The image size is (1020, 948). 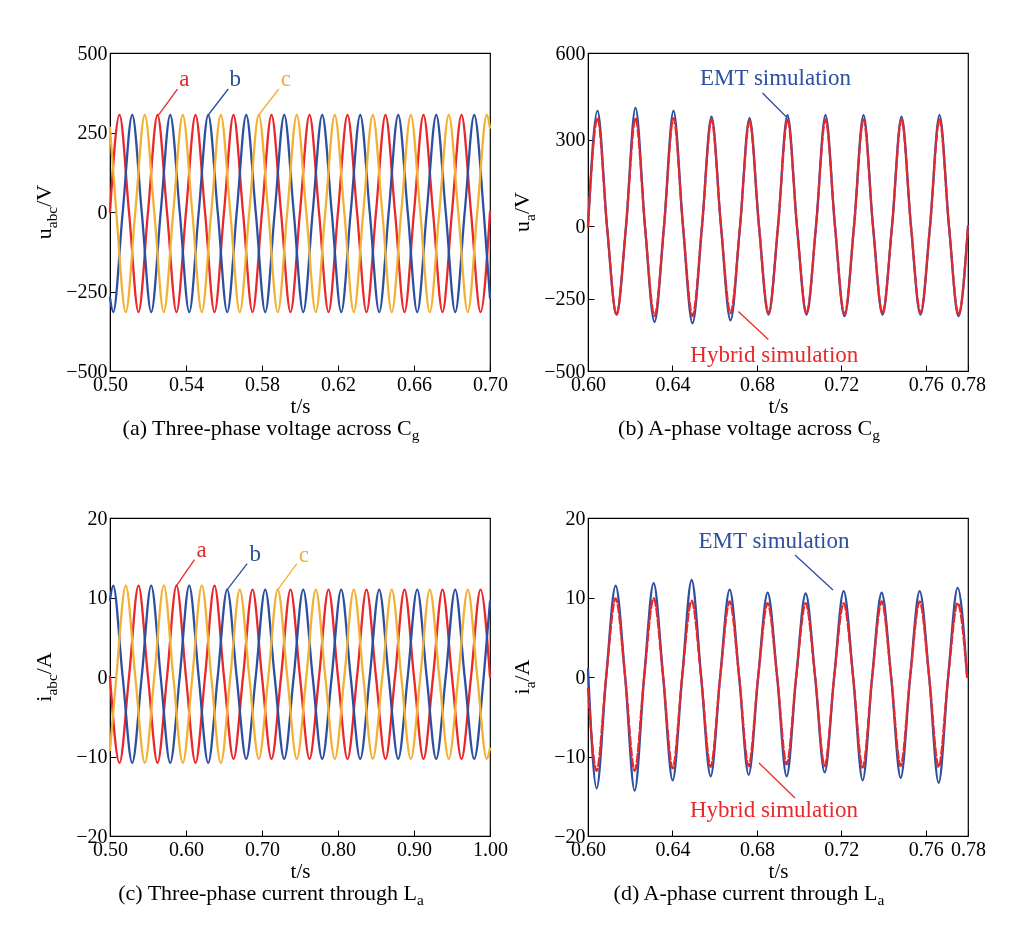 What do you see at coordinates (186, 848) in the screenshot?
I see `x-tick-label: 0.60` at bounding box center [186, 848].